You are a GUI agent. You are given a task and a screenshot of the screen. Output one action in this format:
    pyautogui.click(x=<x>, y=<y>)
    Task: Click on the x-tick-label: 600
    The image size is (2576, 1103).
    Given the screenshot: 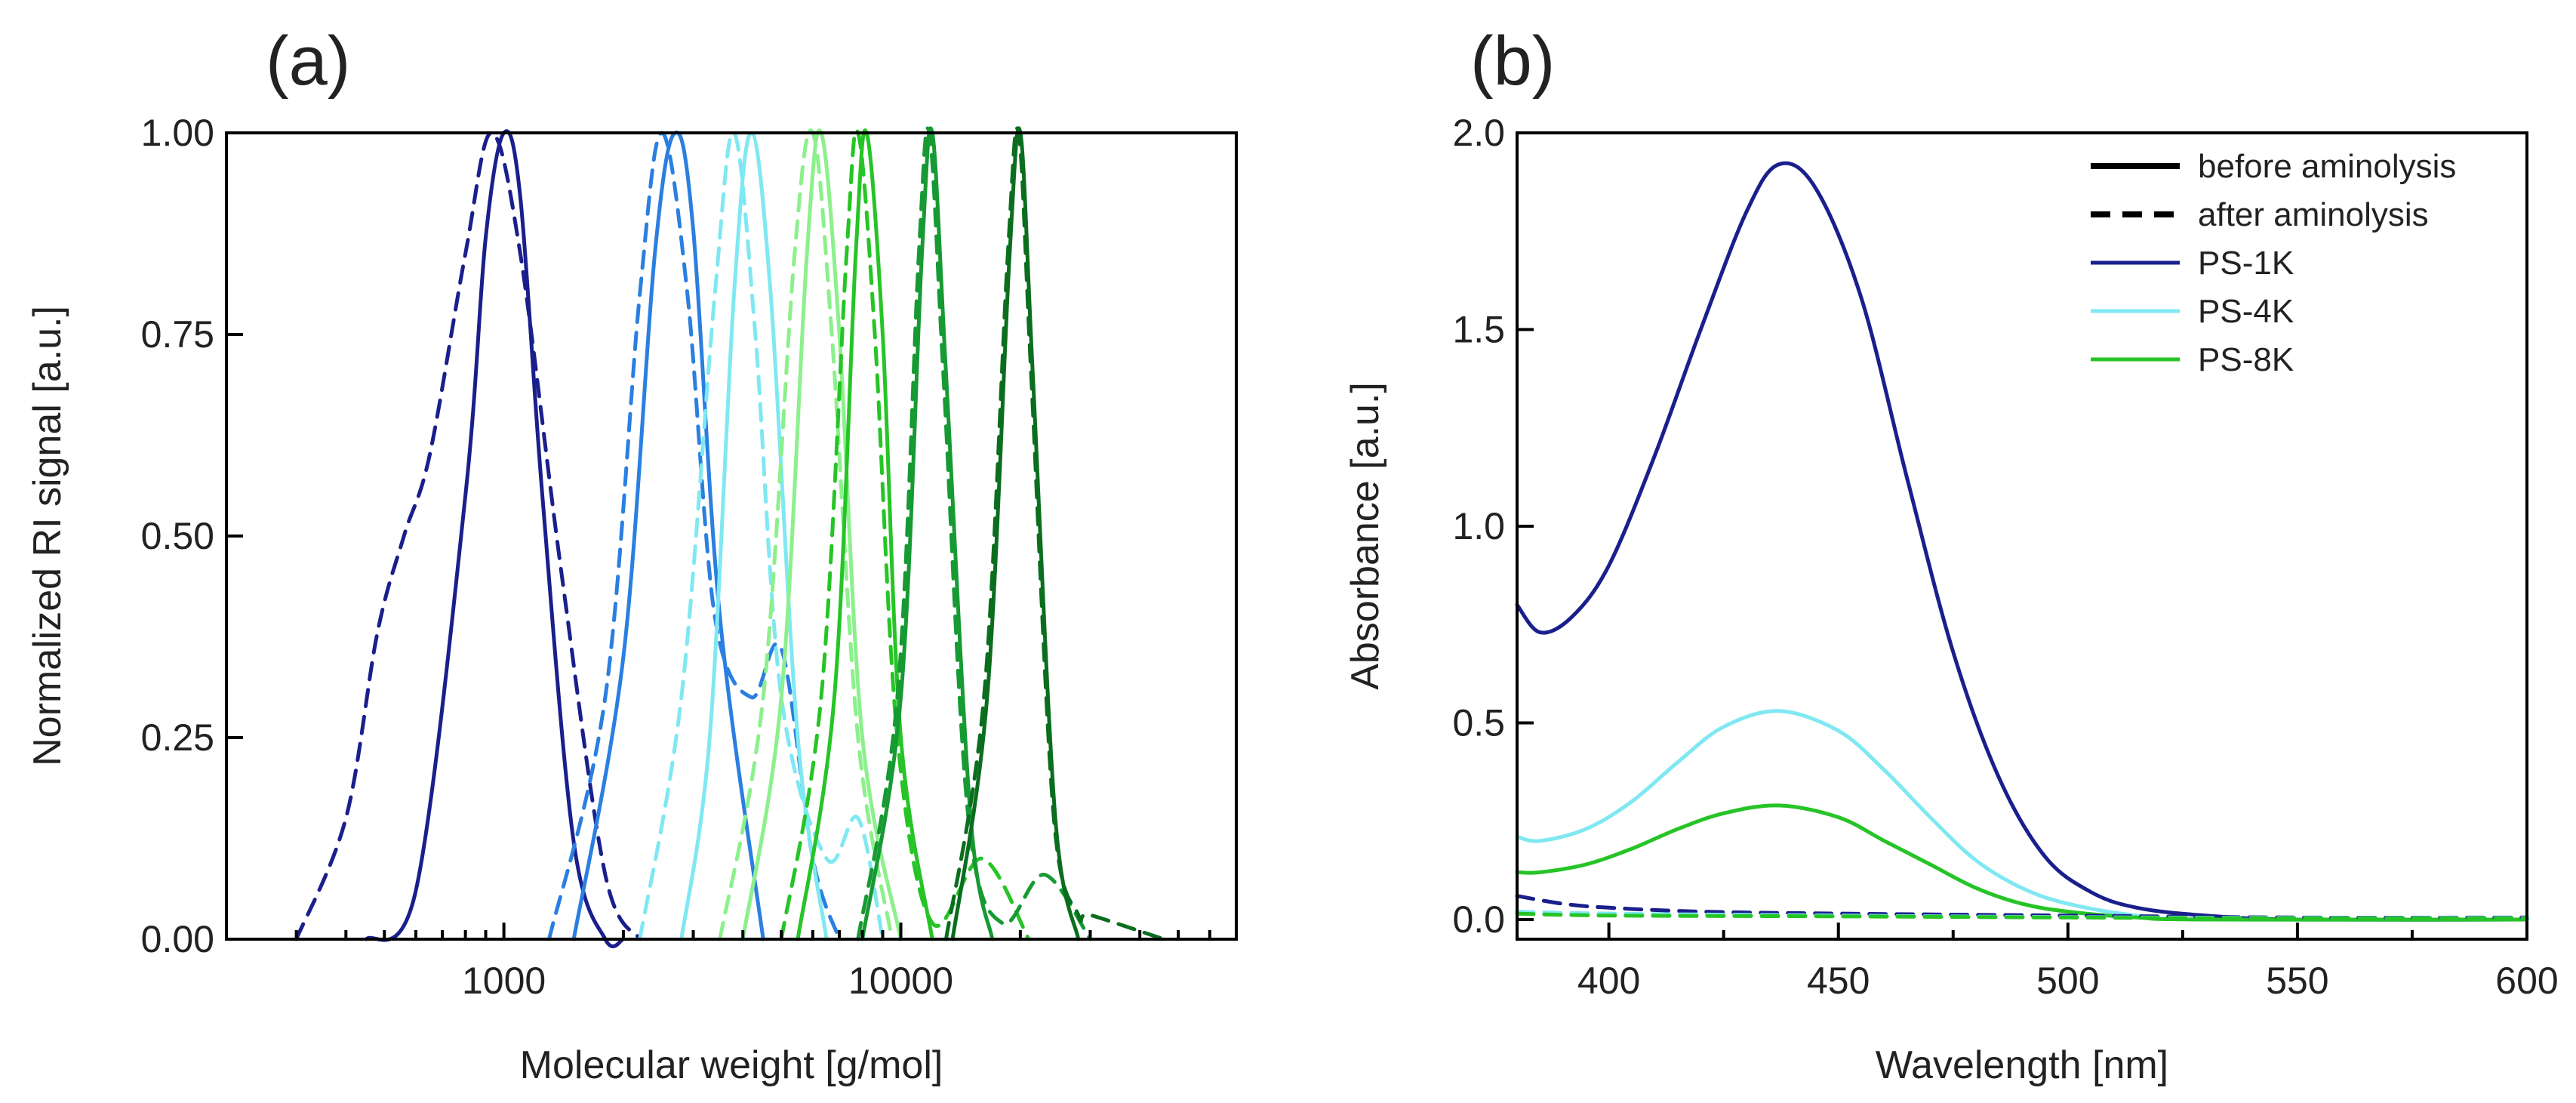 What is the action you would take?
    pyautogui.click(x=2526, y=981)
    